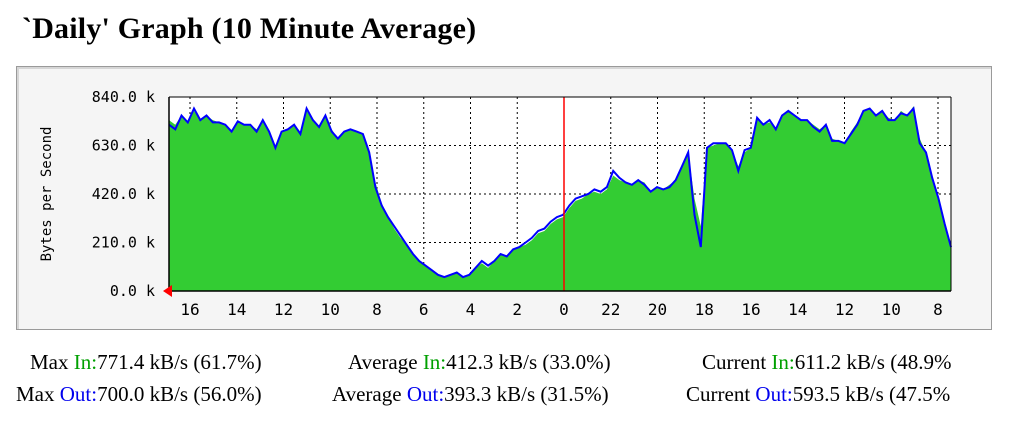 Image resolution: width=1024 pixels, height=423 pixels. I want to click on y-tick-label: 630.0 k, so click(123, 146).